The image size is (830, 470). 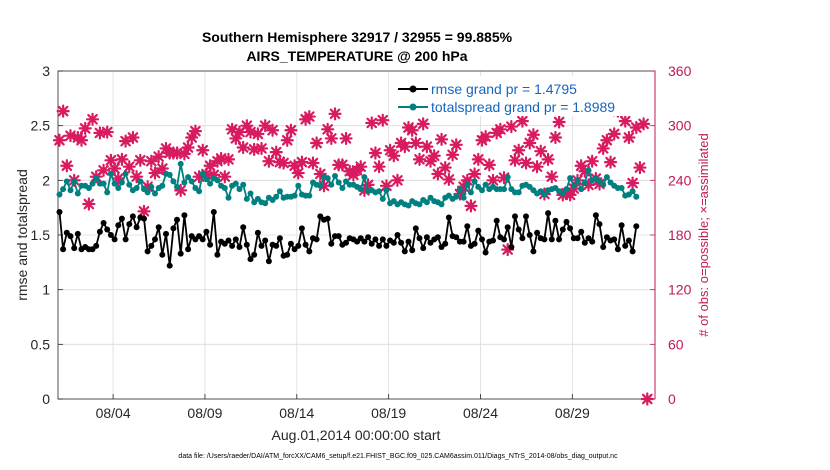 I want to click on y2-tick-label: 180, so click(x=680, y=235).